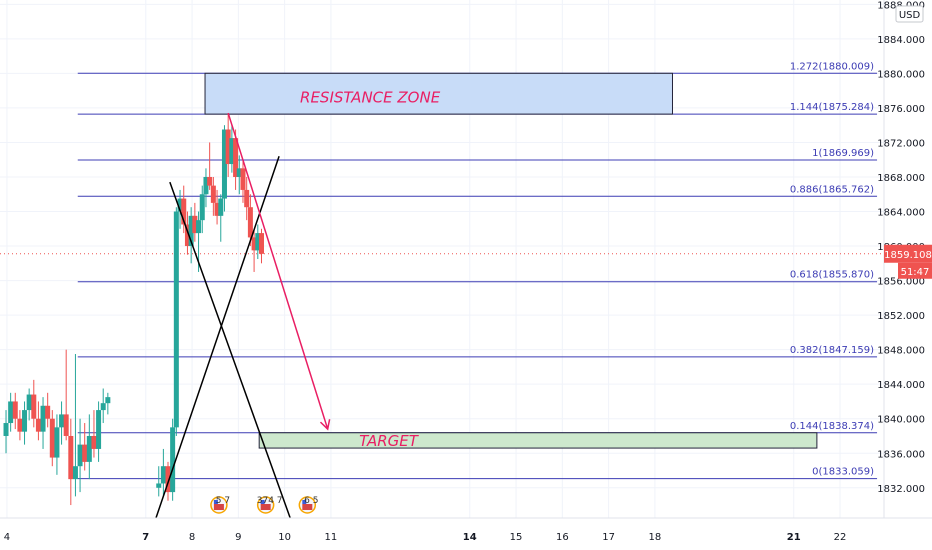 The height and width of the screenshot is (550, 932). I want to click on price-tick-label: 1856.000, so click(901, 282).